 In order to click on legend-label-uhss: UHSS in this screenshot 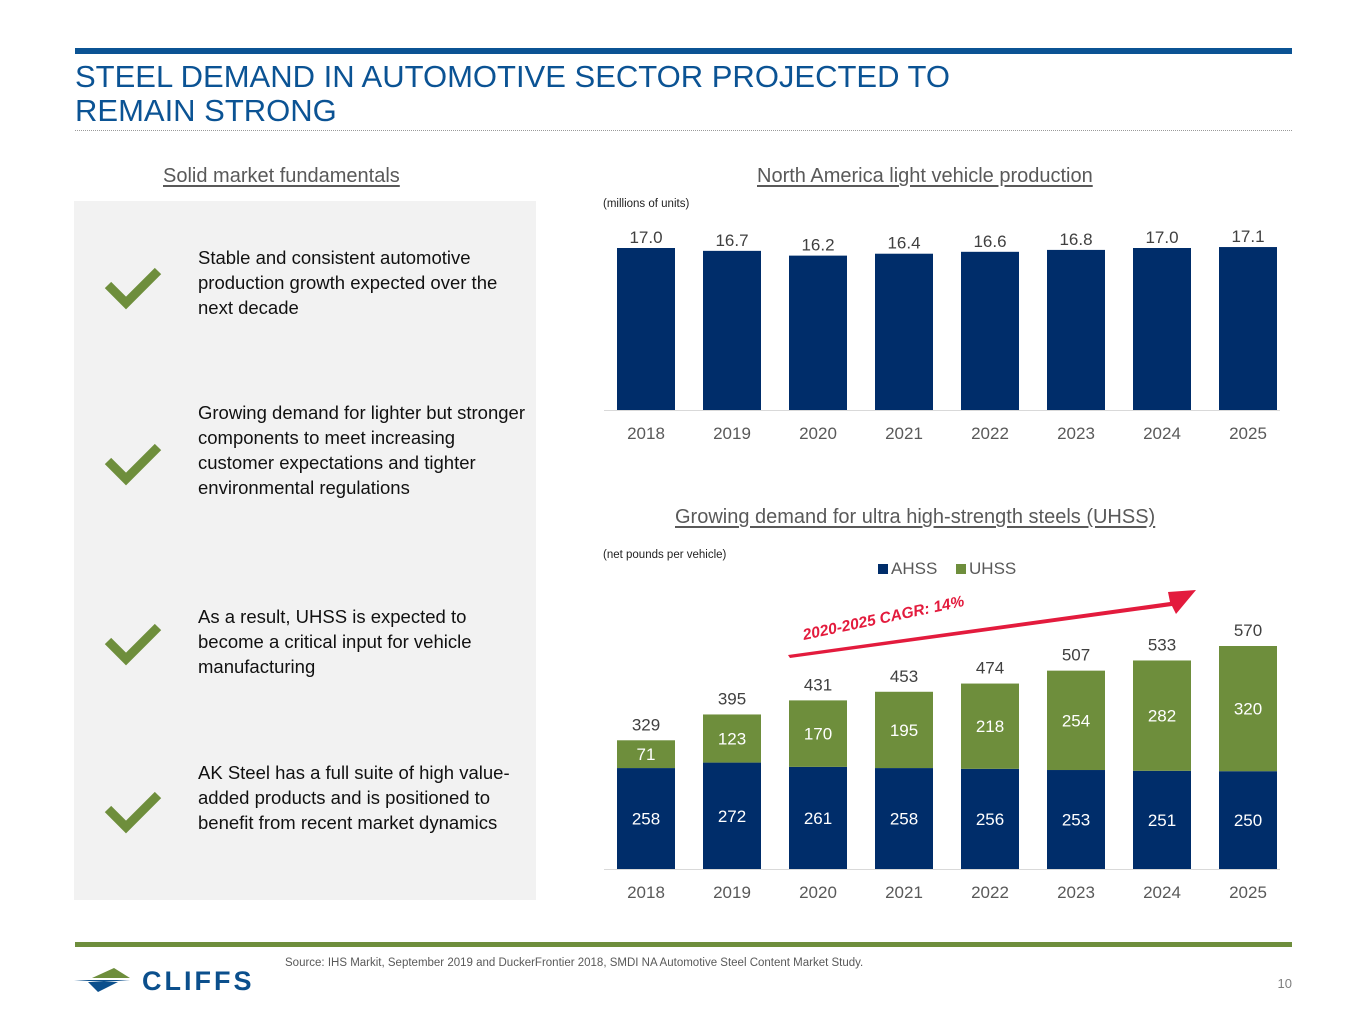, I will do `click(993, 568)`.